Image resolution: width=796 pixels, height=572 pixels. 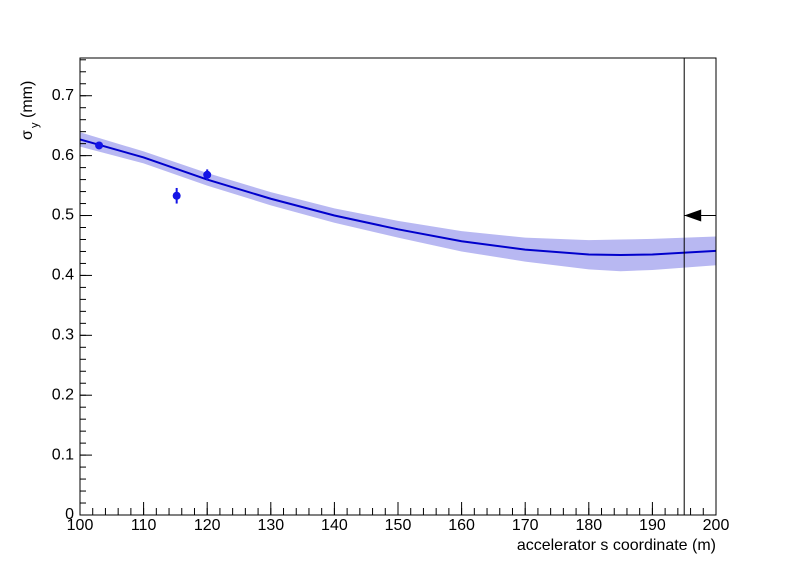 I want to click on x-tick-label: 140, so click(x=334, y=525).